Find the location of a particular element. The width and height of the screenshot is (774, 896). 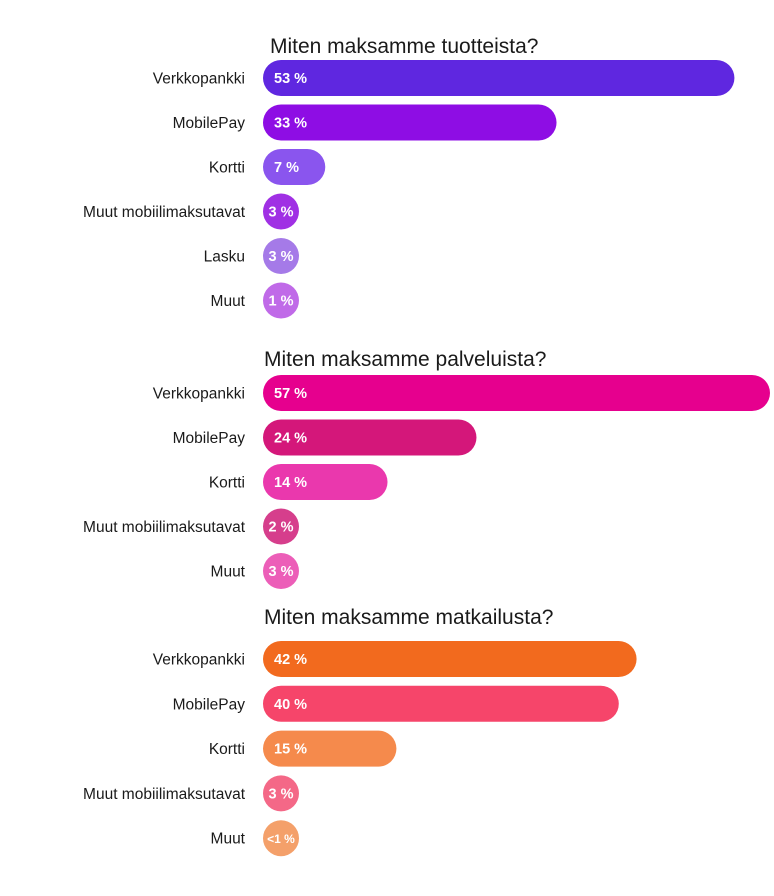

data-label: 53 % is located at coordinates (290, 79).